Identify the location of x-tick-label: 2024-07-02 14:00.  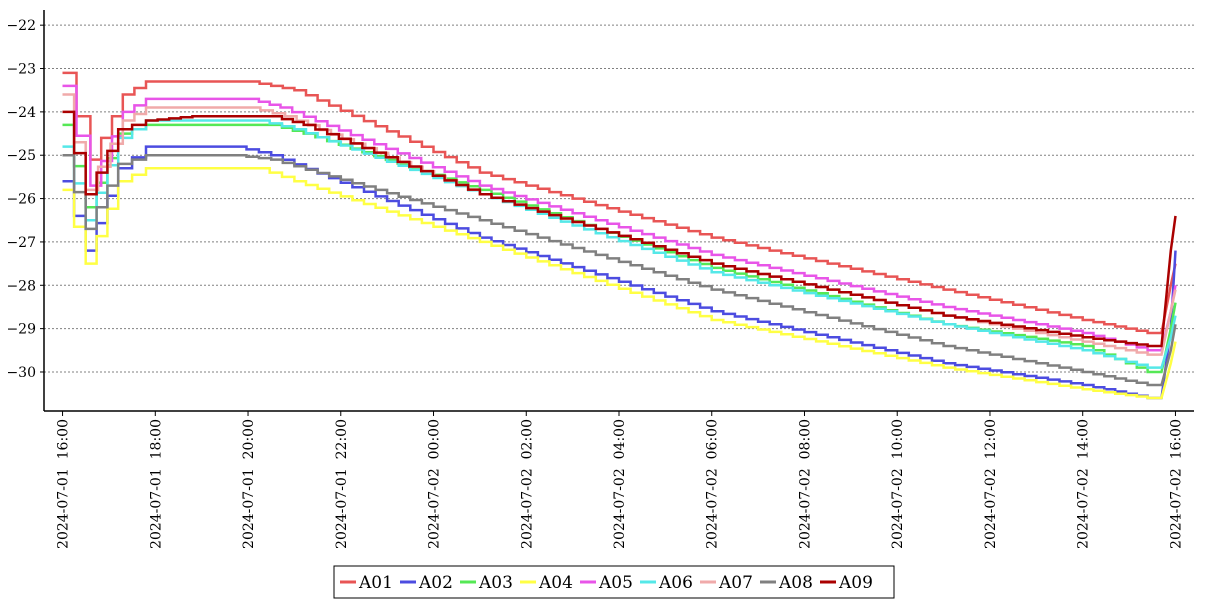
(1084, 484).